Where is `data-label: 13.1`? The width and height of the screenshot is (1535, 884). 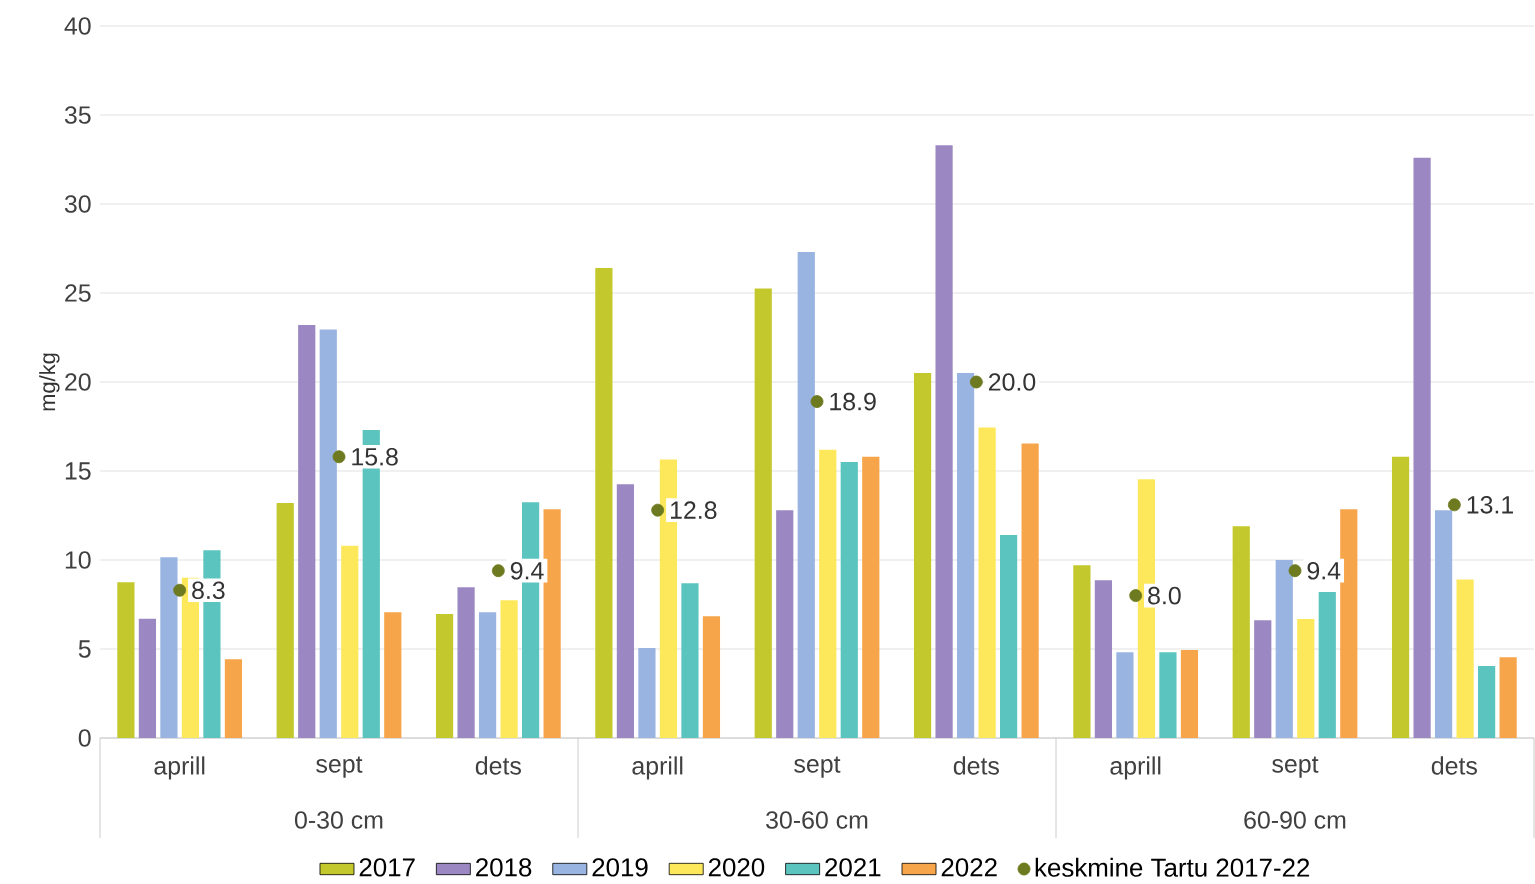 data-label: 13.1 is located at coordinates (1490, 505).